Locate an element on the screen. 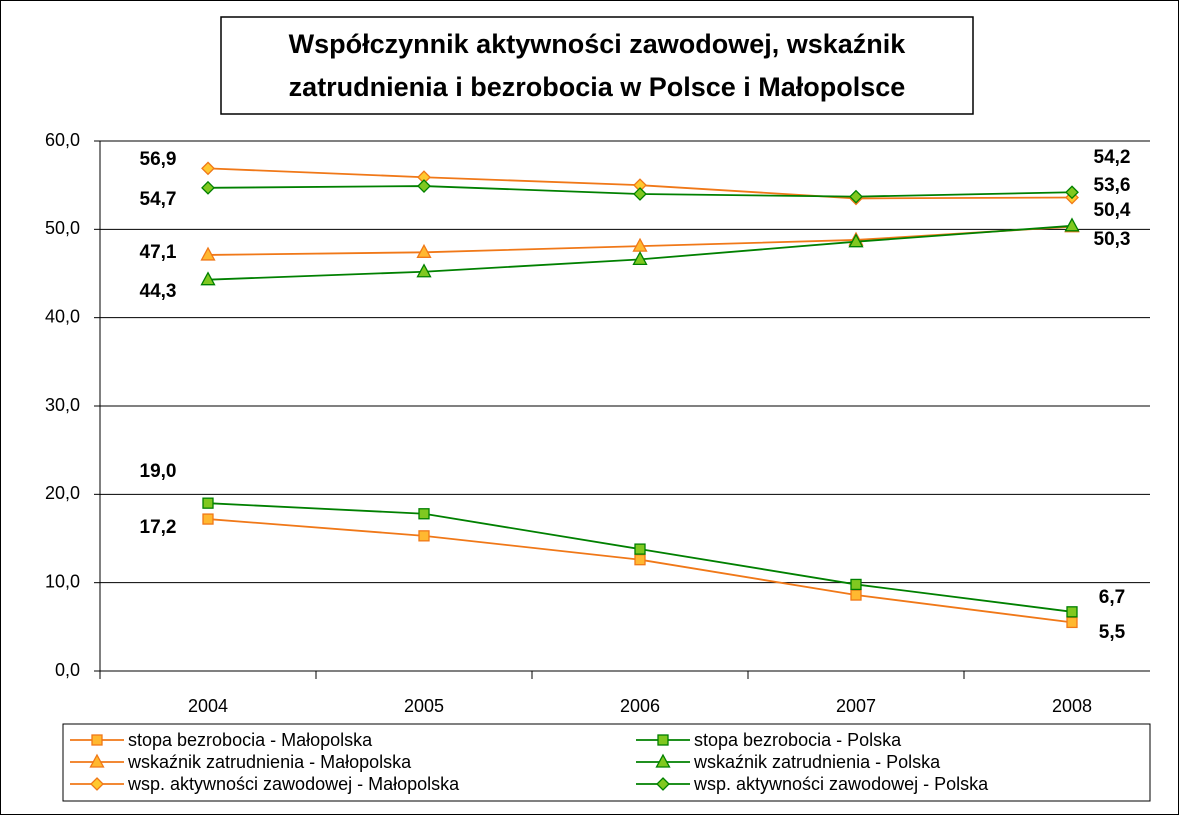  data-label: 54,7 is located at coordinates (158, 199).